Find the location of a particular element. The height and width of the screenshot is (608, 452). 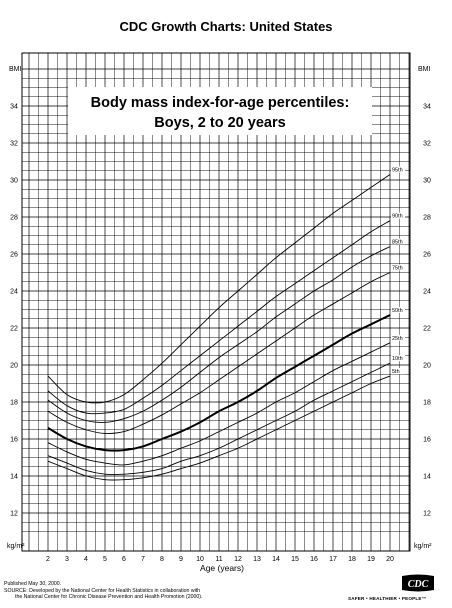

x-tick-label: 9 is located at coordinates (181, 559).